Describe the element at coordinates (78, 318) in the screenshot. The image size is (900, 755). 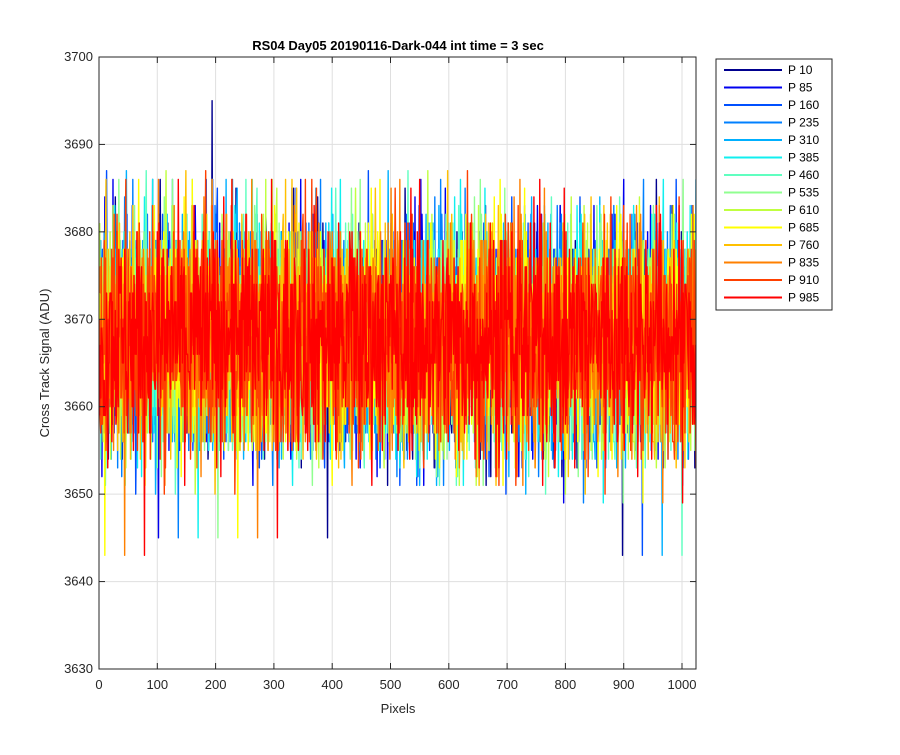
I see `y-tick-label: 3670` at that location.